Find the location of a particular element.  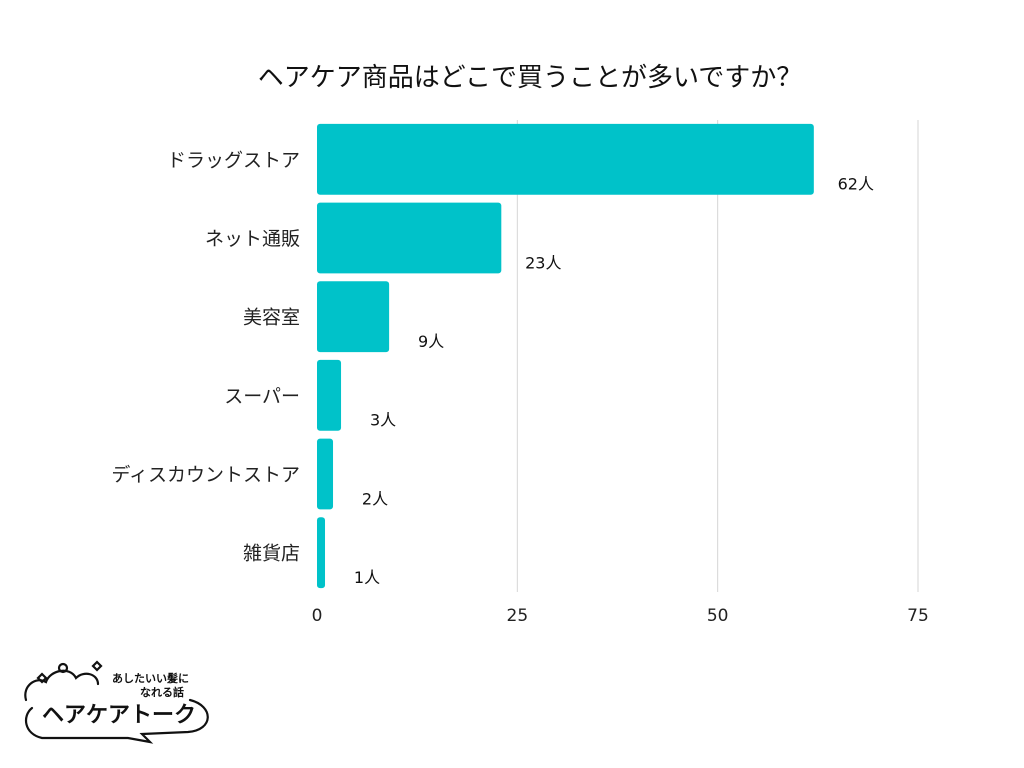

logo-subtitle-line1: あしたいい髪に is located at coordinates (150, 678).